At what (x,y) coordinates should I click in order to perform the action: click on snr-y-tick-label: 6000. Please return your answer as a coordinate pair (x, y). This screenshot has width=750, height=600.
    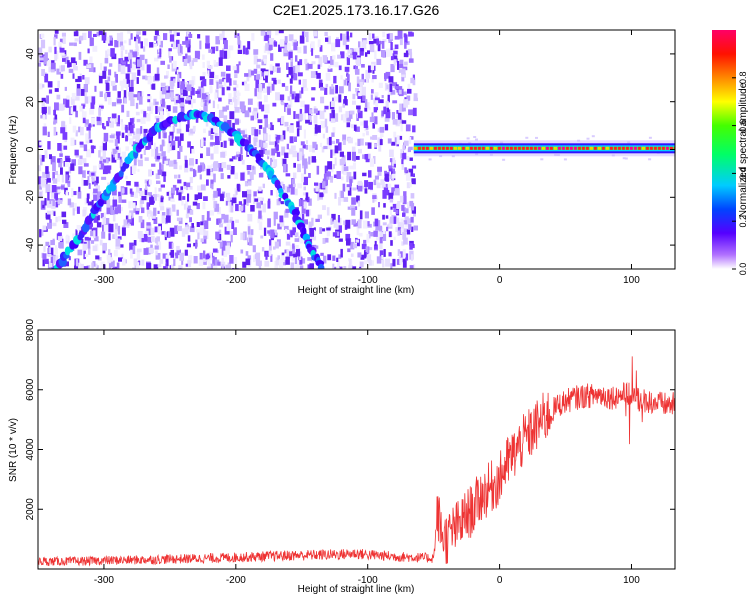
    Looking at the image, I should click on (30, 389).